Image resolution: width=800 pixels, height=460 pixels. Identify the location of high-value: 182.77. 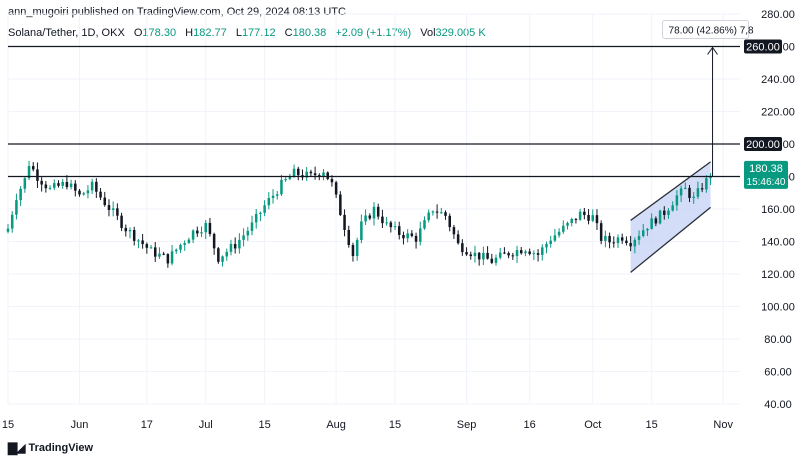
(210, 33).